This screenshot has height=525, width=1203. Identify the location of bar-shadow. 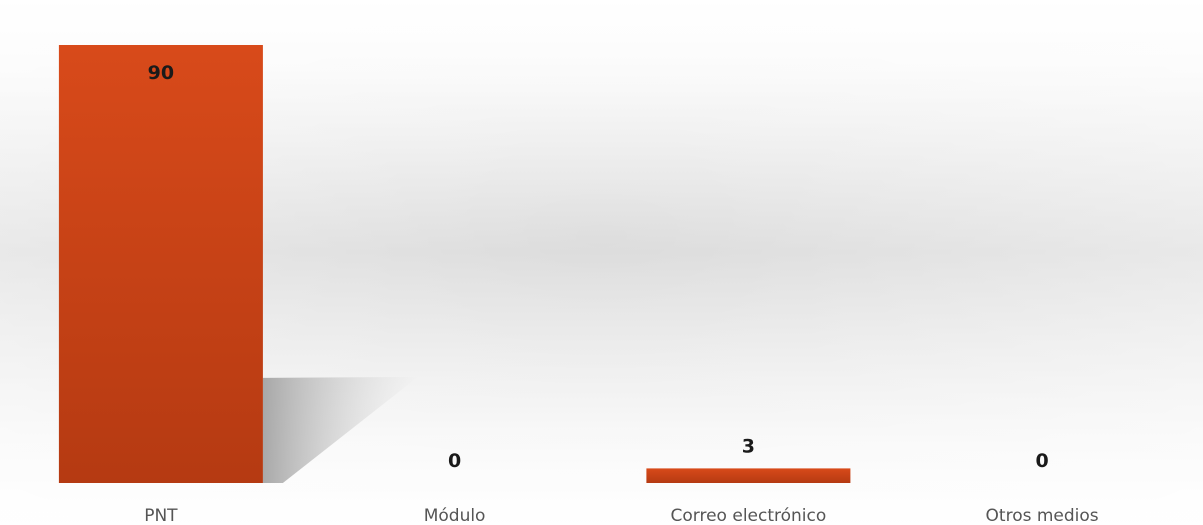
(340, 429).